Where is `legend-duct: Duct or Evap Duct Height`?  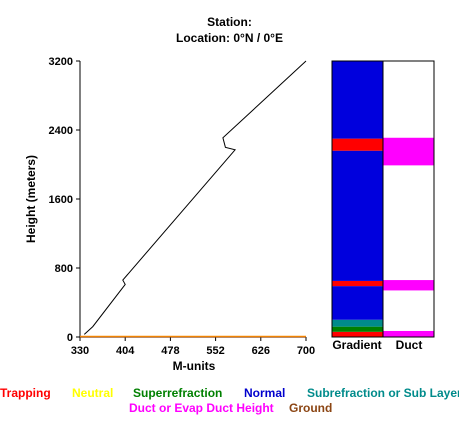 legend-duct: Duct or Evap Duct Height is located at coordinates (201, 408).